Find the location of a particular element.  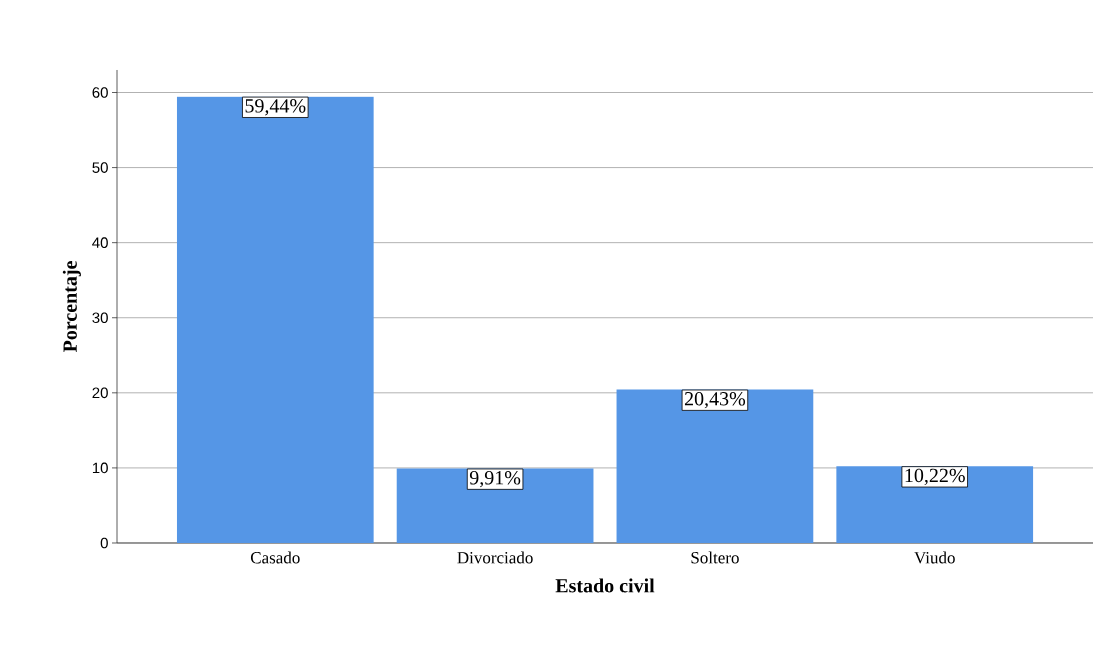

x-tick-label: Soltero is located at coordinates (715, 557).